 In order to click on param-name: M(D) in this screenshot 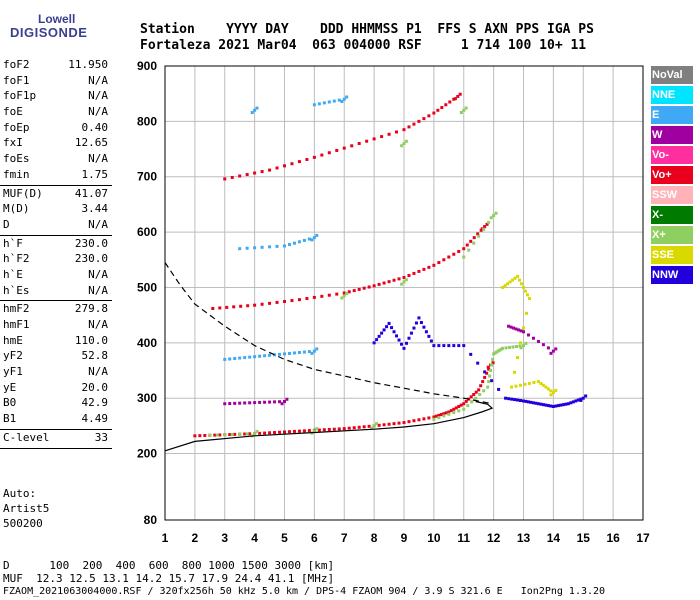, I will do `click(16, 209)`.